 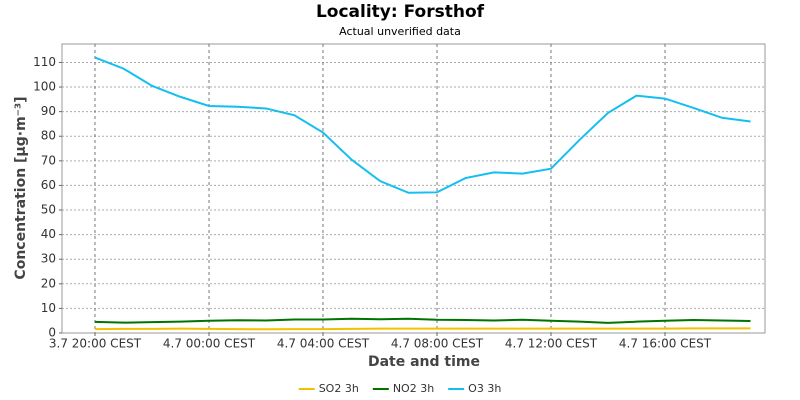 What do you see at coordinates (484, 388) in the screenshot?
I see `legend-label: O3 3h` at bounding box center [484, 388].